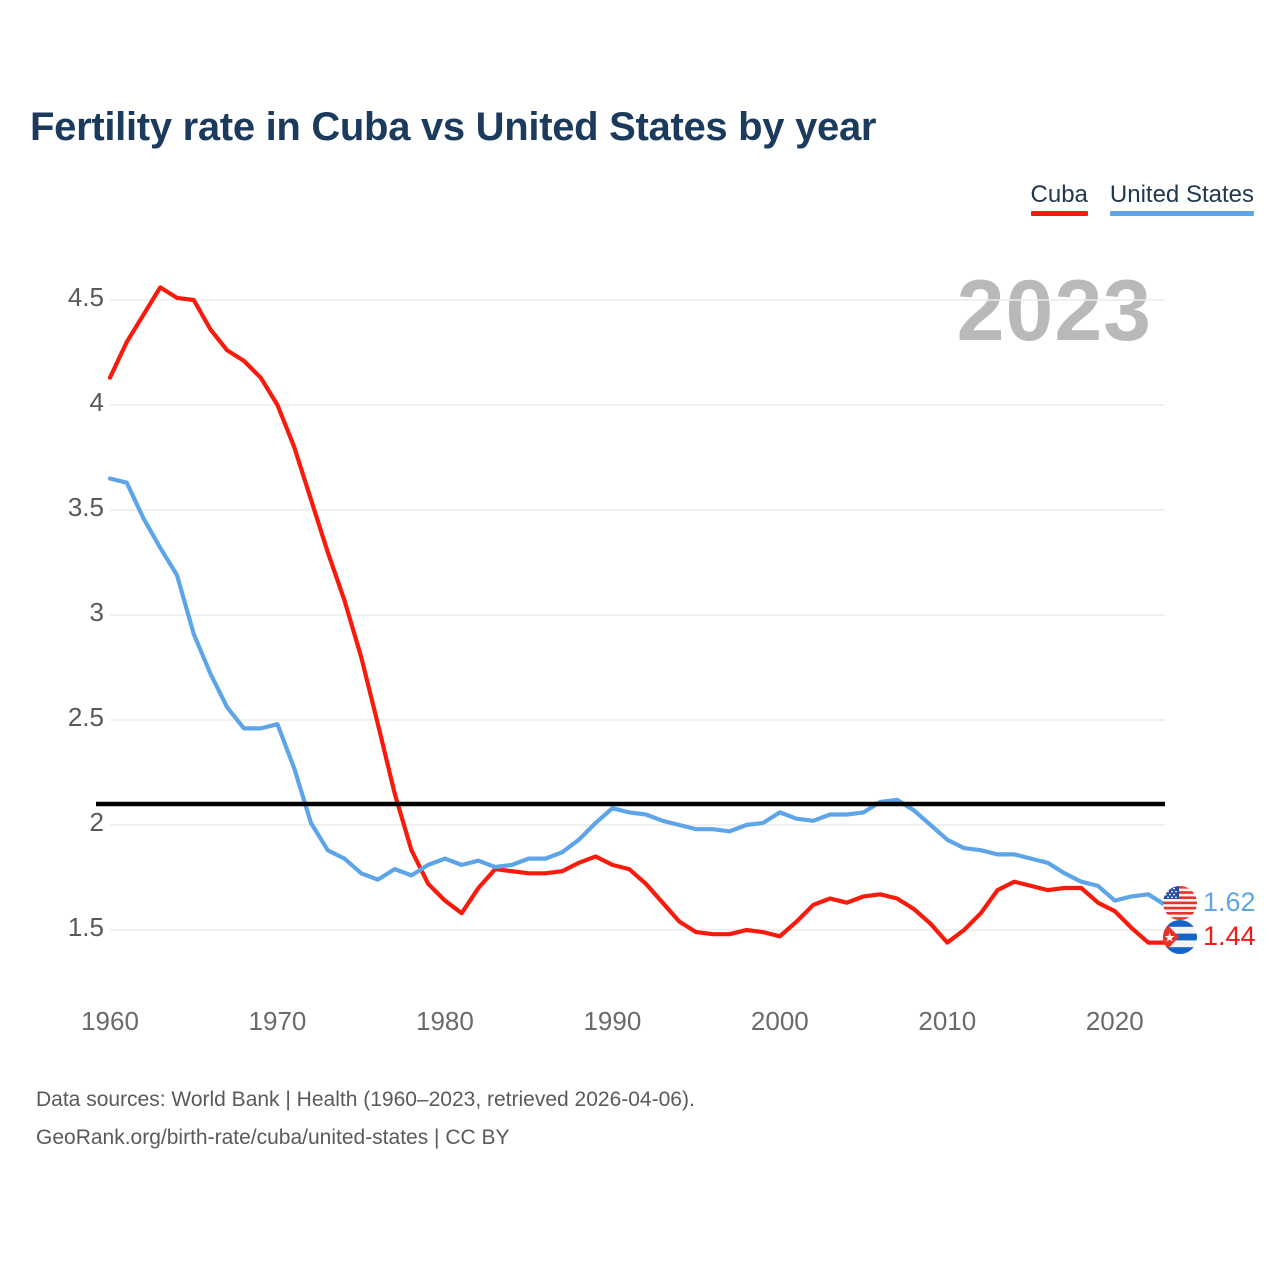 This screenshot has width=1280, height=1280. Describe the element at coordinates (96, 402) in the screenshot. I see `y-tick-label: 4` at that location.